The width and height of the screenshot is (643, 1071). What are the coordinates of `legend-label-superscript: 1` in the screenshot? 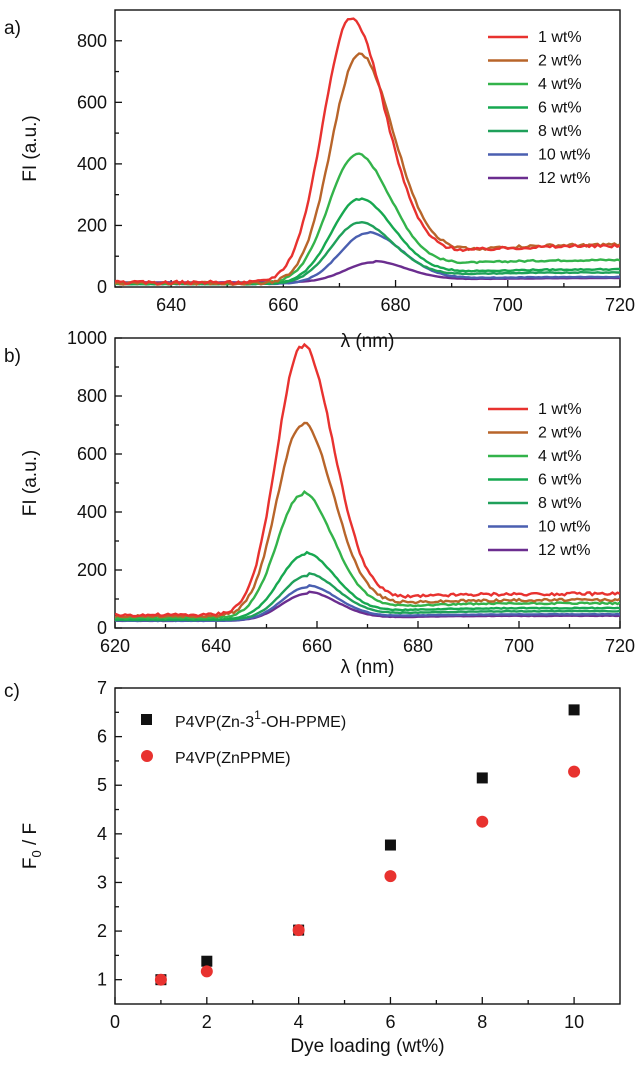 It's located at (257, 715).